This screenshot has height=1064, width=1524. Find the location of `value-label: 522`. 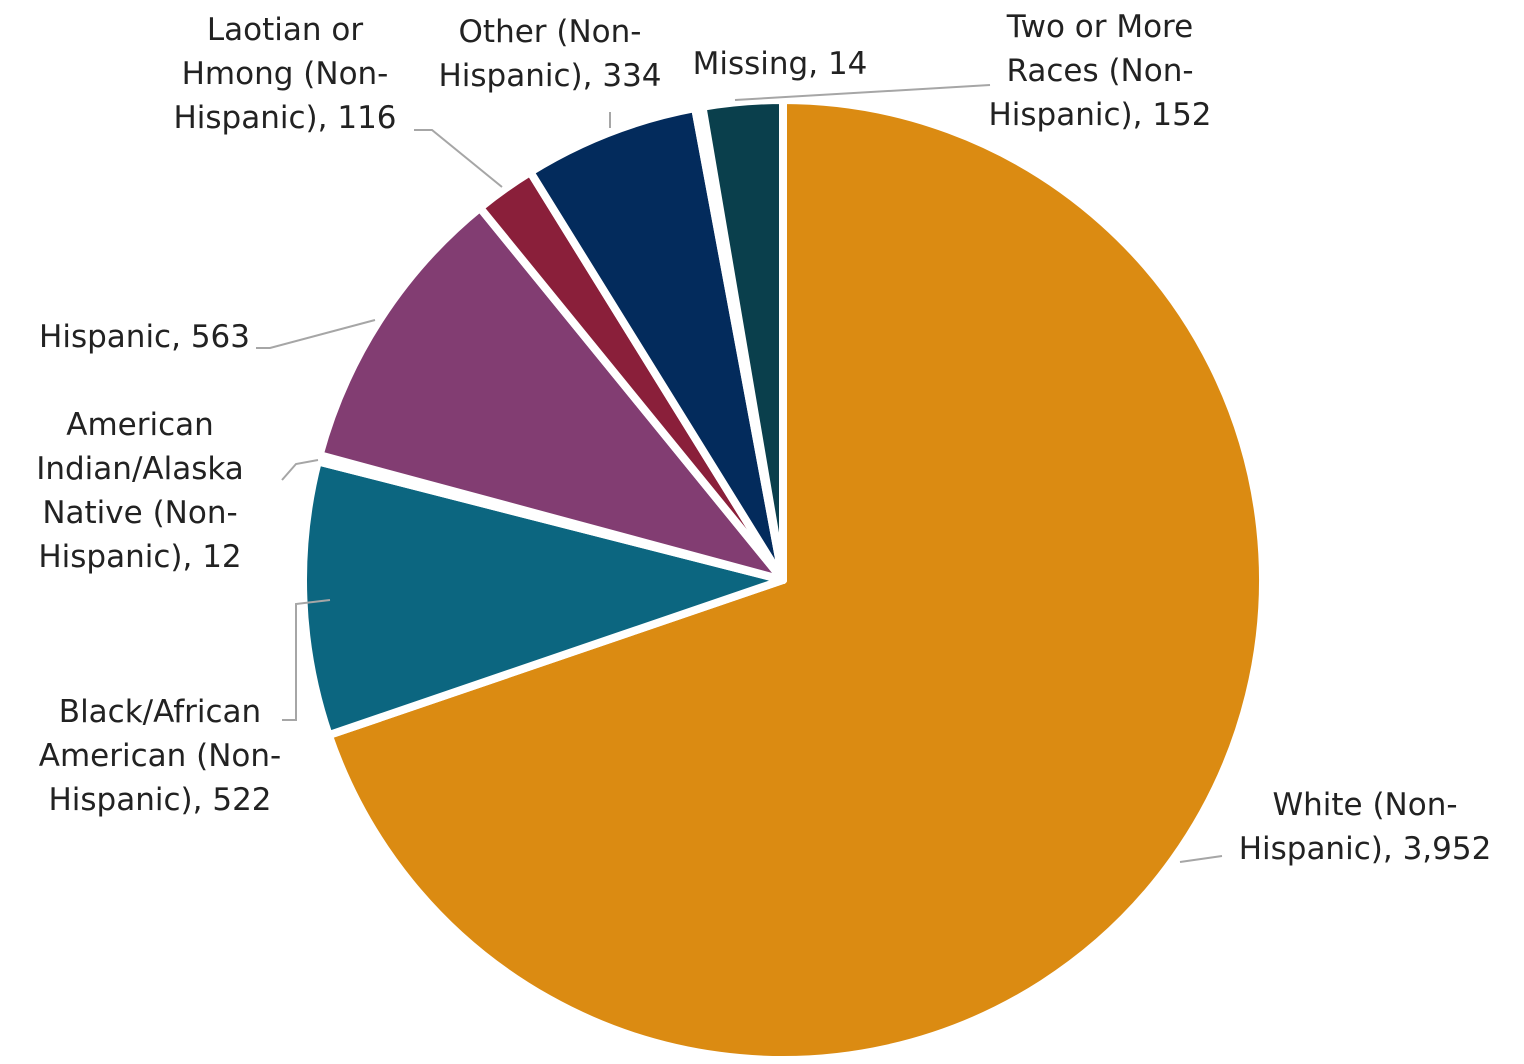

value-label: 522 is located at coordinates (242, 800).